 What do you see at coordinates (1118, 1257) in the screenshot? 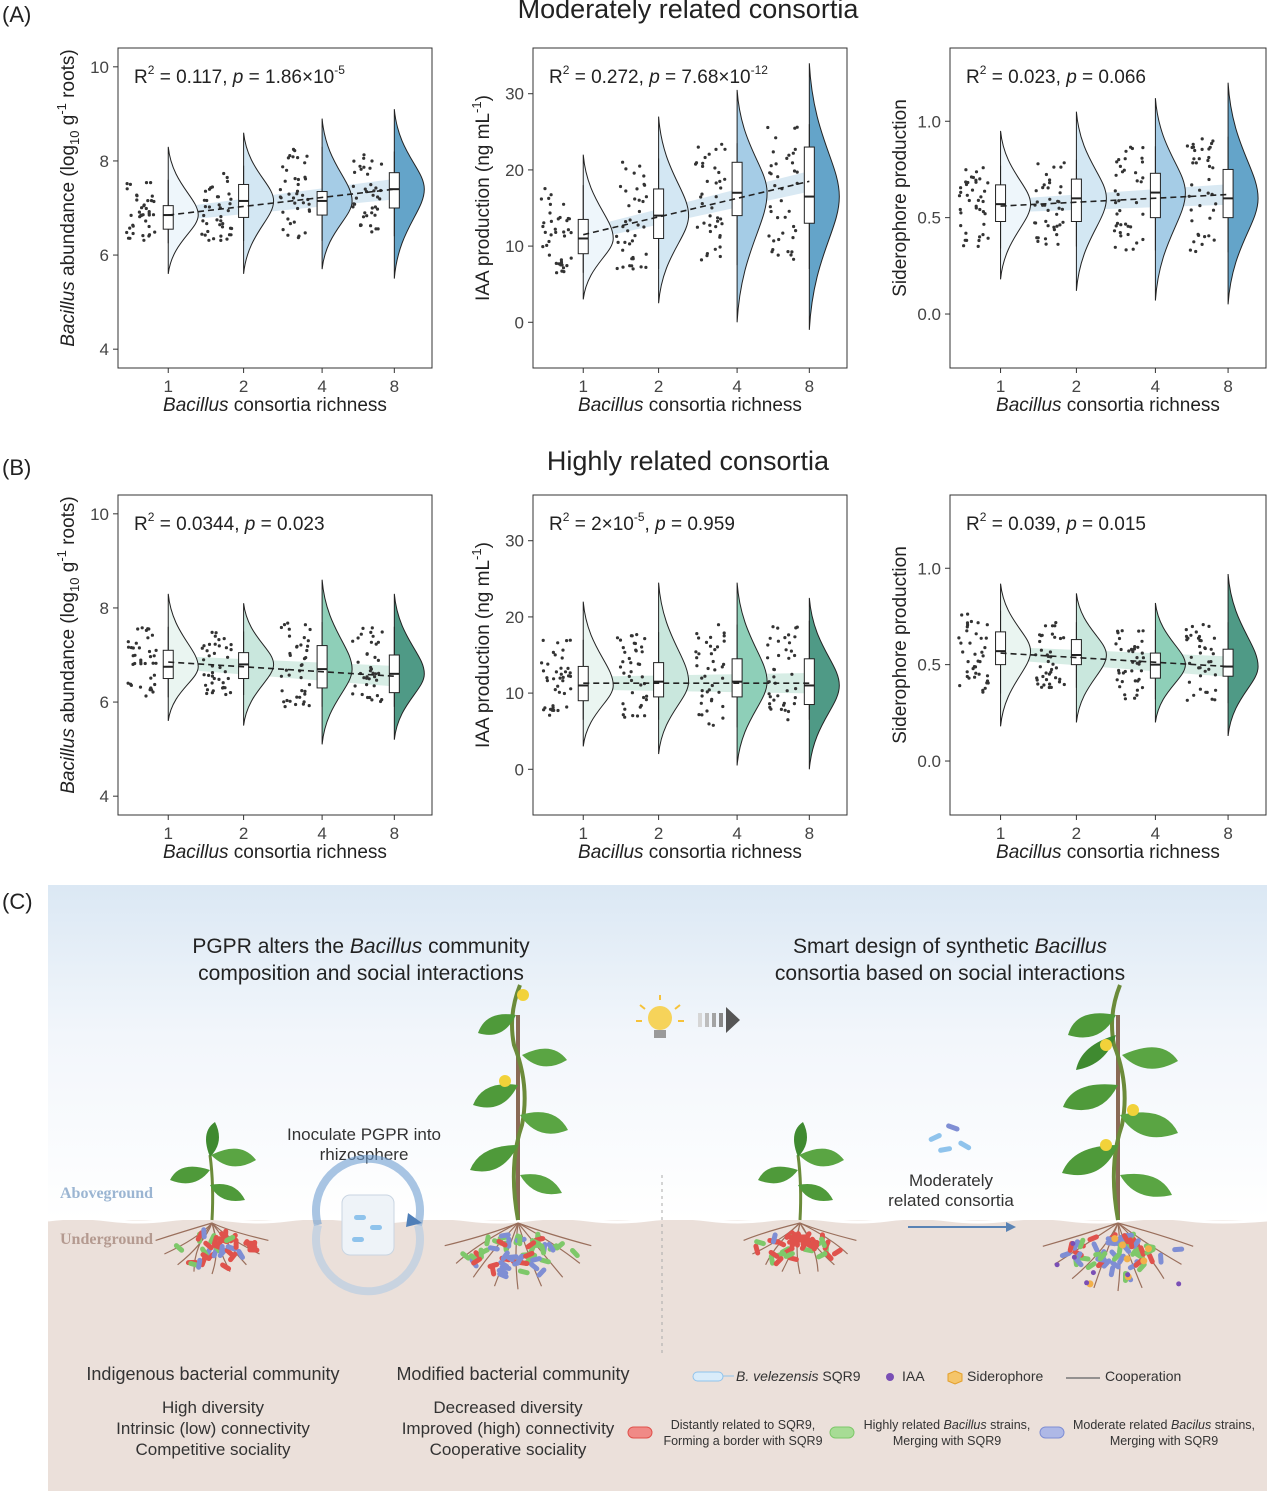
I see `tall-plant-right-roots` at bounding box center [1118, 1257].